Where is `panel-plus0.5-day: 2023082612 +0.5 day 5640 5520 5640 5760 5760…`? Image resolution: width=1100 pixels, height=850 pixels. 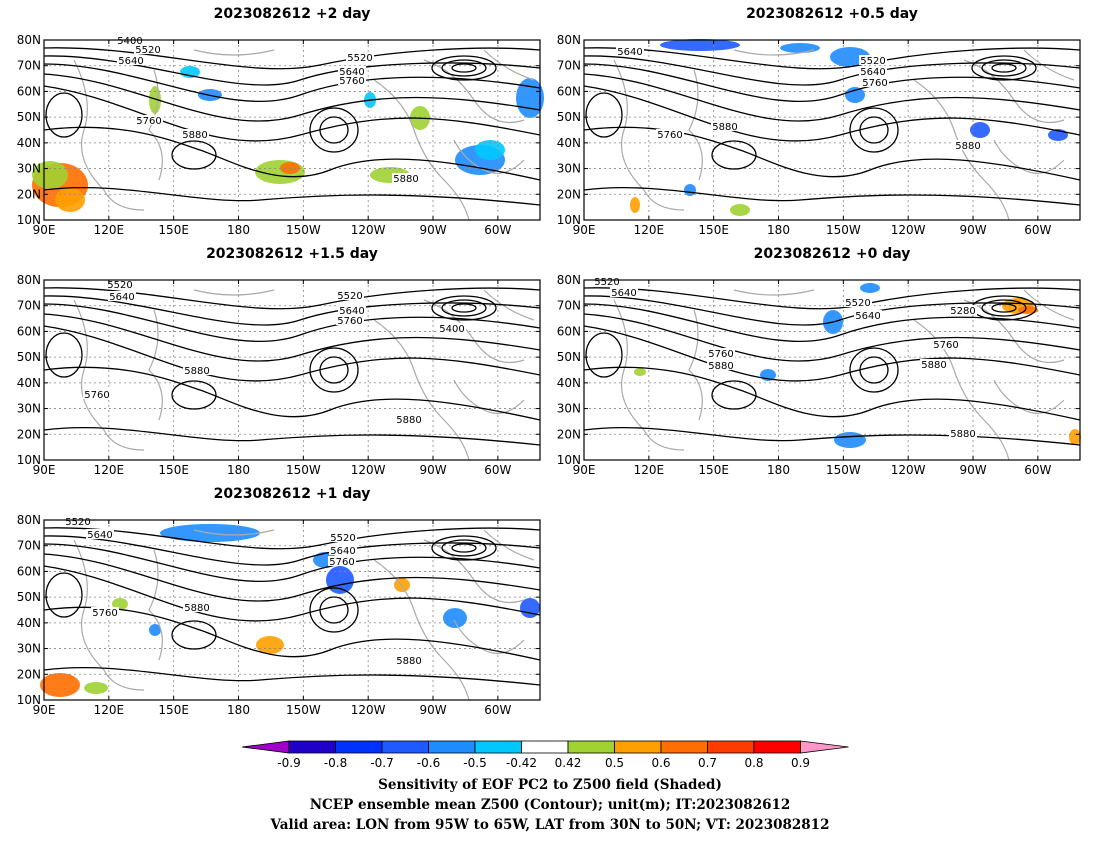 panel-plus0.5-day: 2023082612 +0.5 day 5640 5520 5640 5760 5760… is located at coordinates (820, 120).